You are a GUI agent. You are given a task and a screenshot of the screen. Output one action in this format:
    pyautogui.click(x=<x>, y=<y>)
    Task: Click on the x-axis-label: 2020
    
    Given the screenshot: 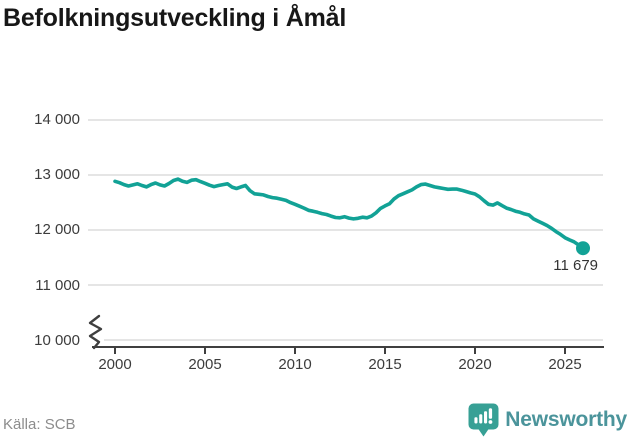 What is the action you would take?
    pyautogui.click(x=475, y=364)
    